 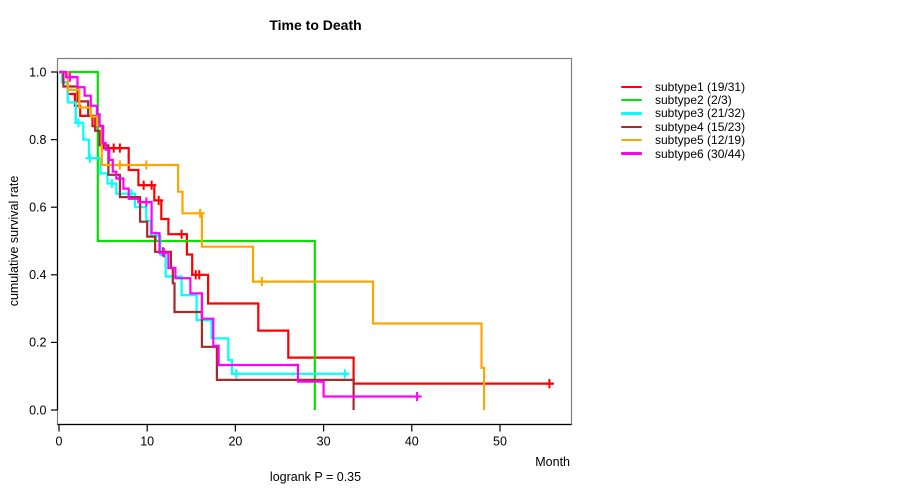 I want to click on legend-item: subtype1 (19/31), so click(x=683, y=86).